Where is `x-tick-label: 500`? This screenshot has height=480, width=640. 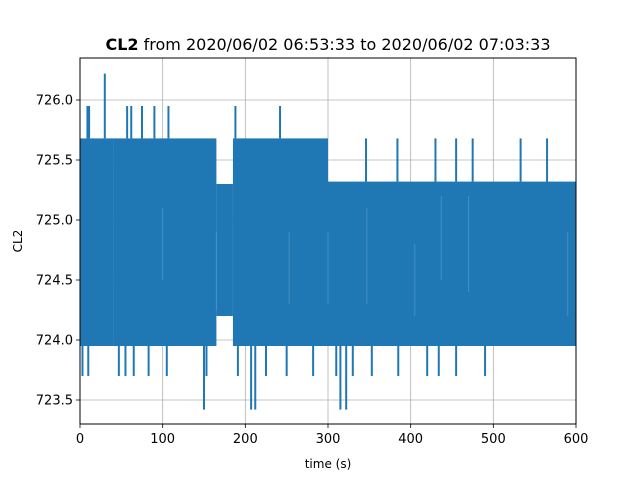
x-tick-label: 500 is located at coordinates (493, 439).